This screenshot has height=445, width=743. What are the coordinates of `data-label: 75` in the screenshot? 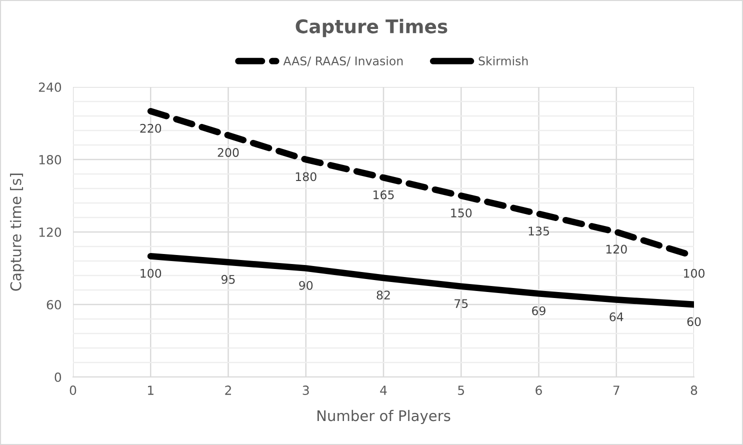 It's located at (461, 303).